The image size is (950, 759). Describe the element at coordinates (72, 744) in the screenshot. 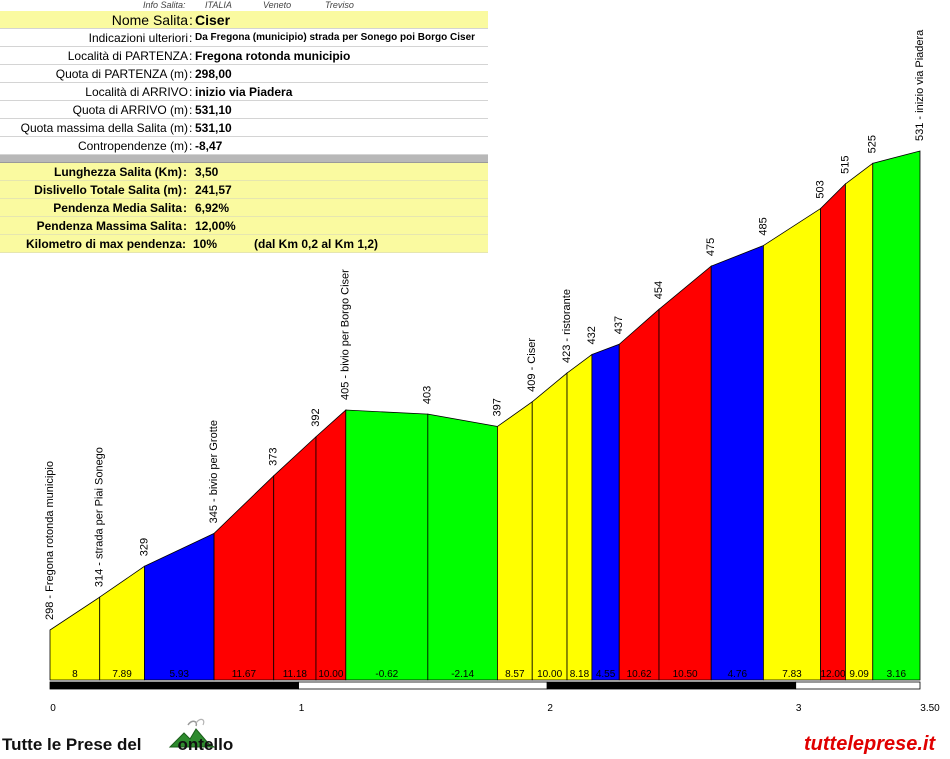

I see `footer-brand-text: Tutte le Prese del` at that location.